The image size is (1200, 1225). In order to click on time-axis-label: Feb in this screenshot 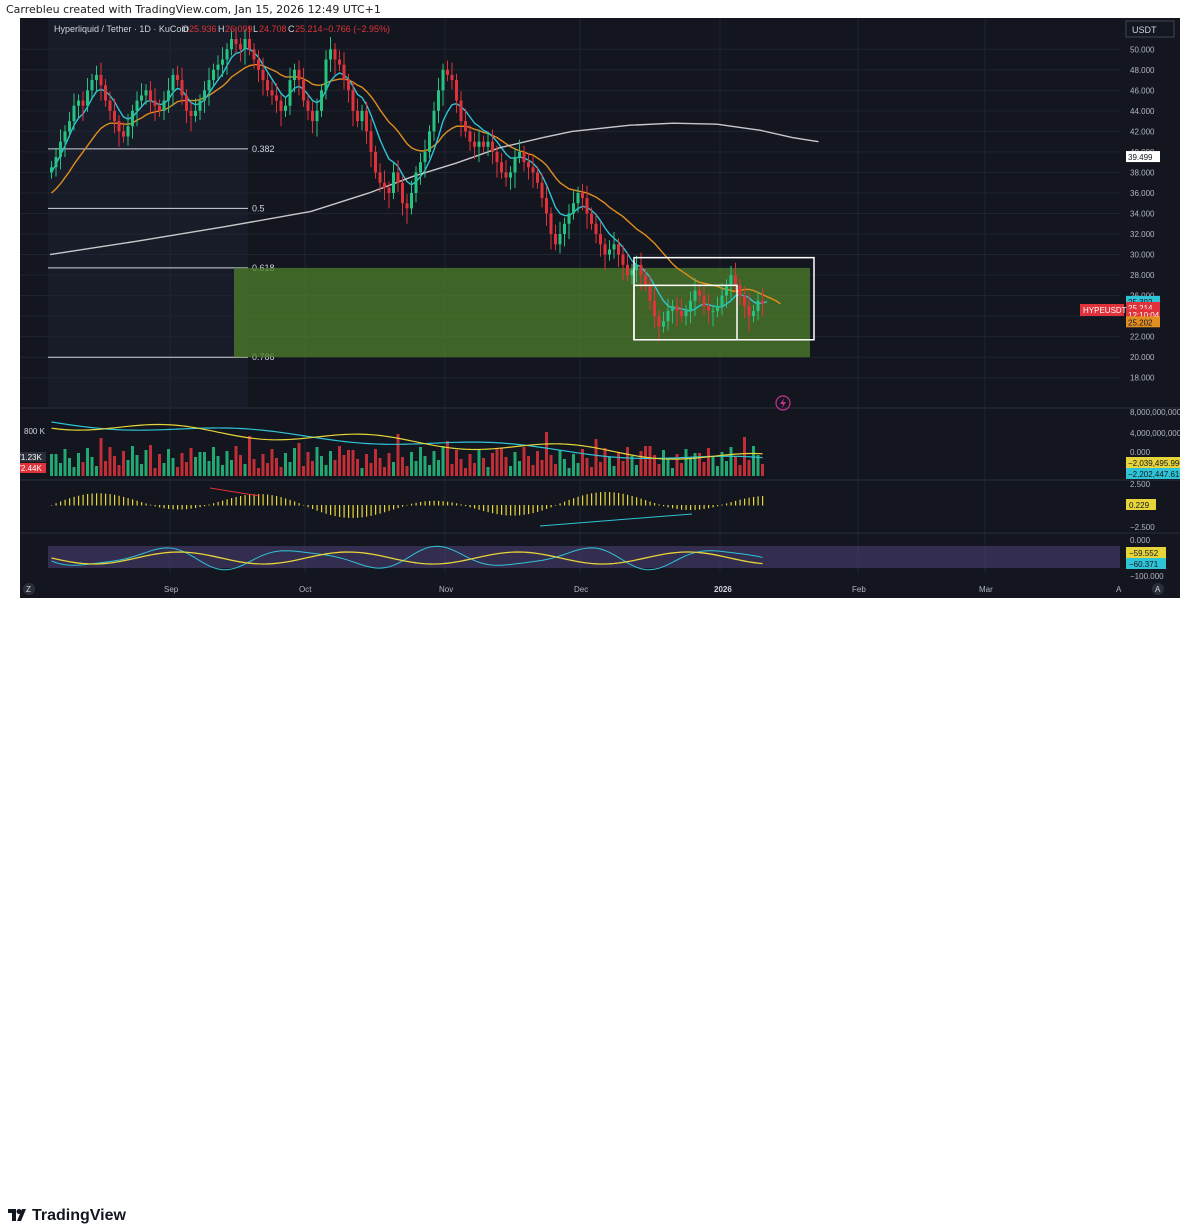, I will do `click(859, 589)`.